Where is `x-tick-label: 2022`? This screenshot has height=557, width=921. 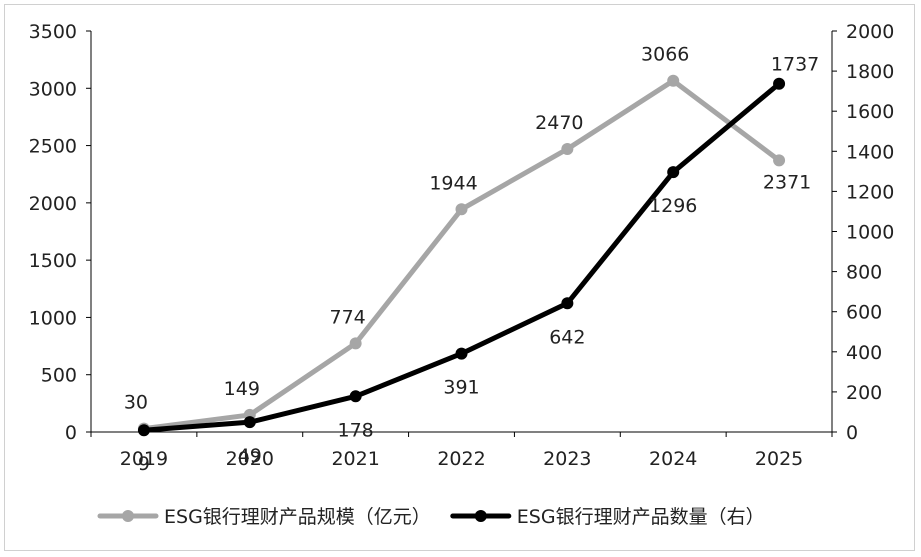 x-tick-label: 2022 is located at coordinates (461, 459).